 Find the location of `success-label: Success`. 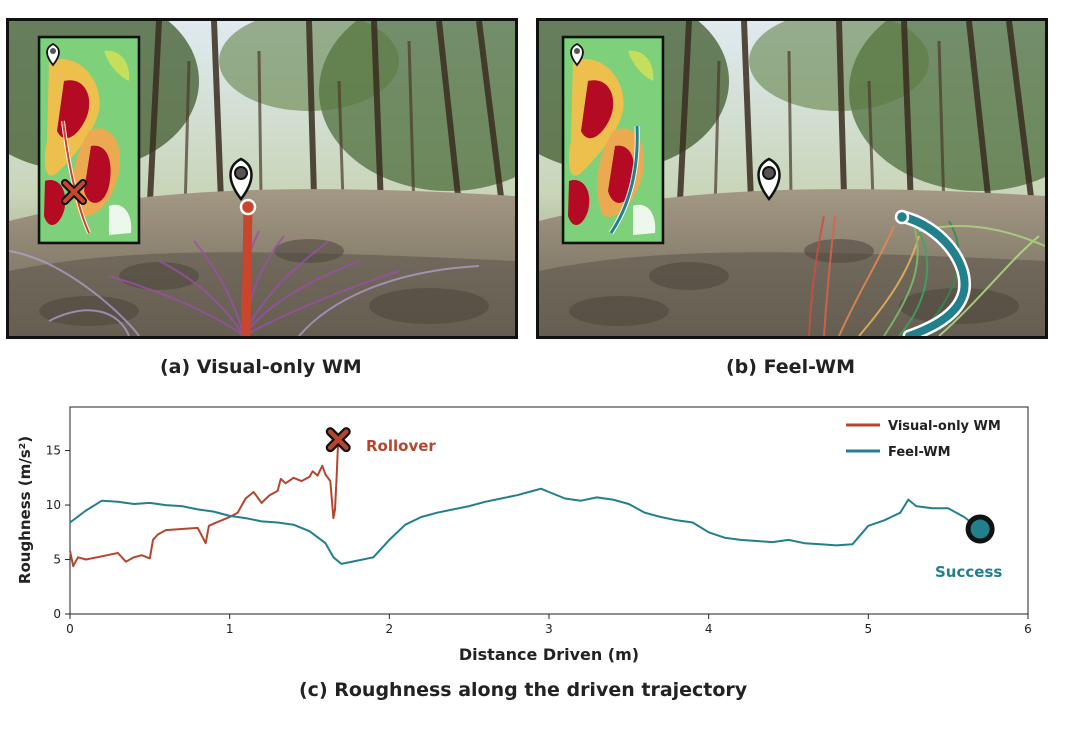

success-label: Success is located at coordinates (968, 572).